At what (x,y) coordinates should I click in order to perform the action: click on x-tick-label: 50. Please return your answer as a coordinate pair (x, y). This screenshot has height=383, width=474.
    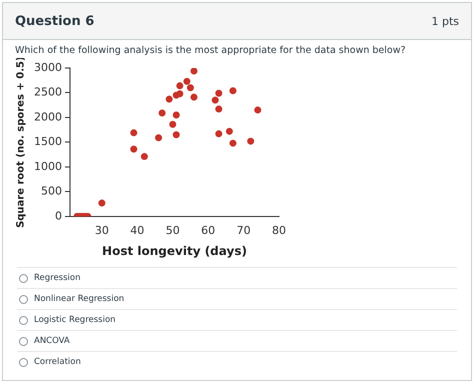
    Looking at the image, I should click on (173, 230).